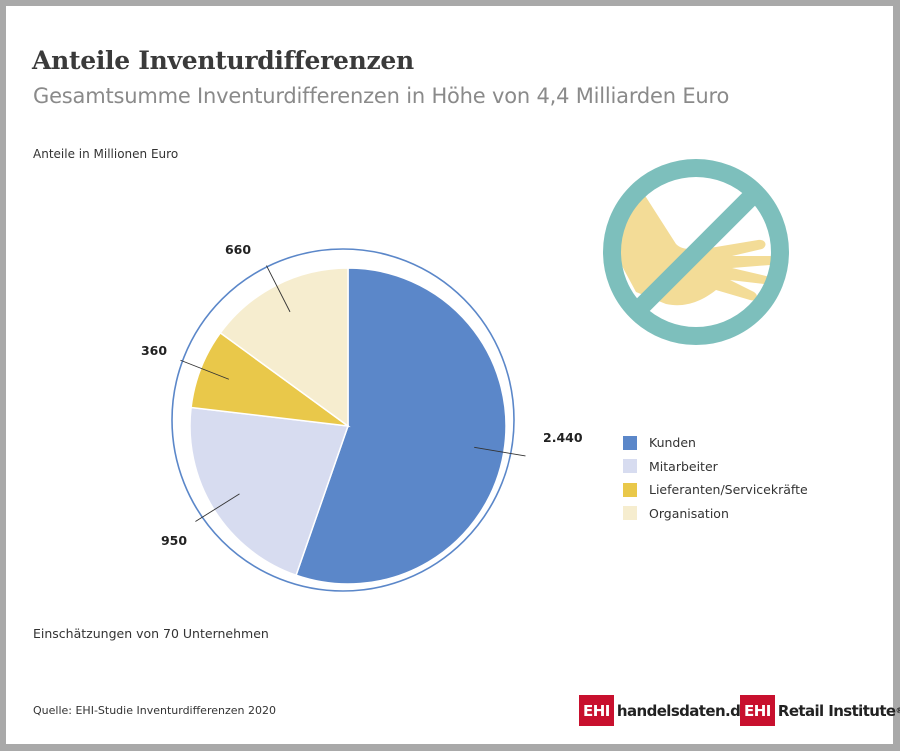 Image resolution: width=900 pixels, height=751 pixels. I want to click on legend-item: Organisation, so click(715, 514).